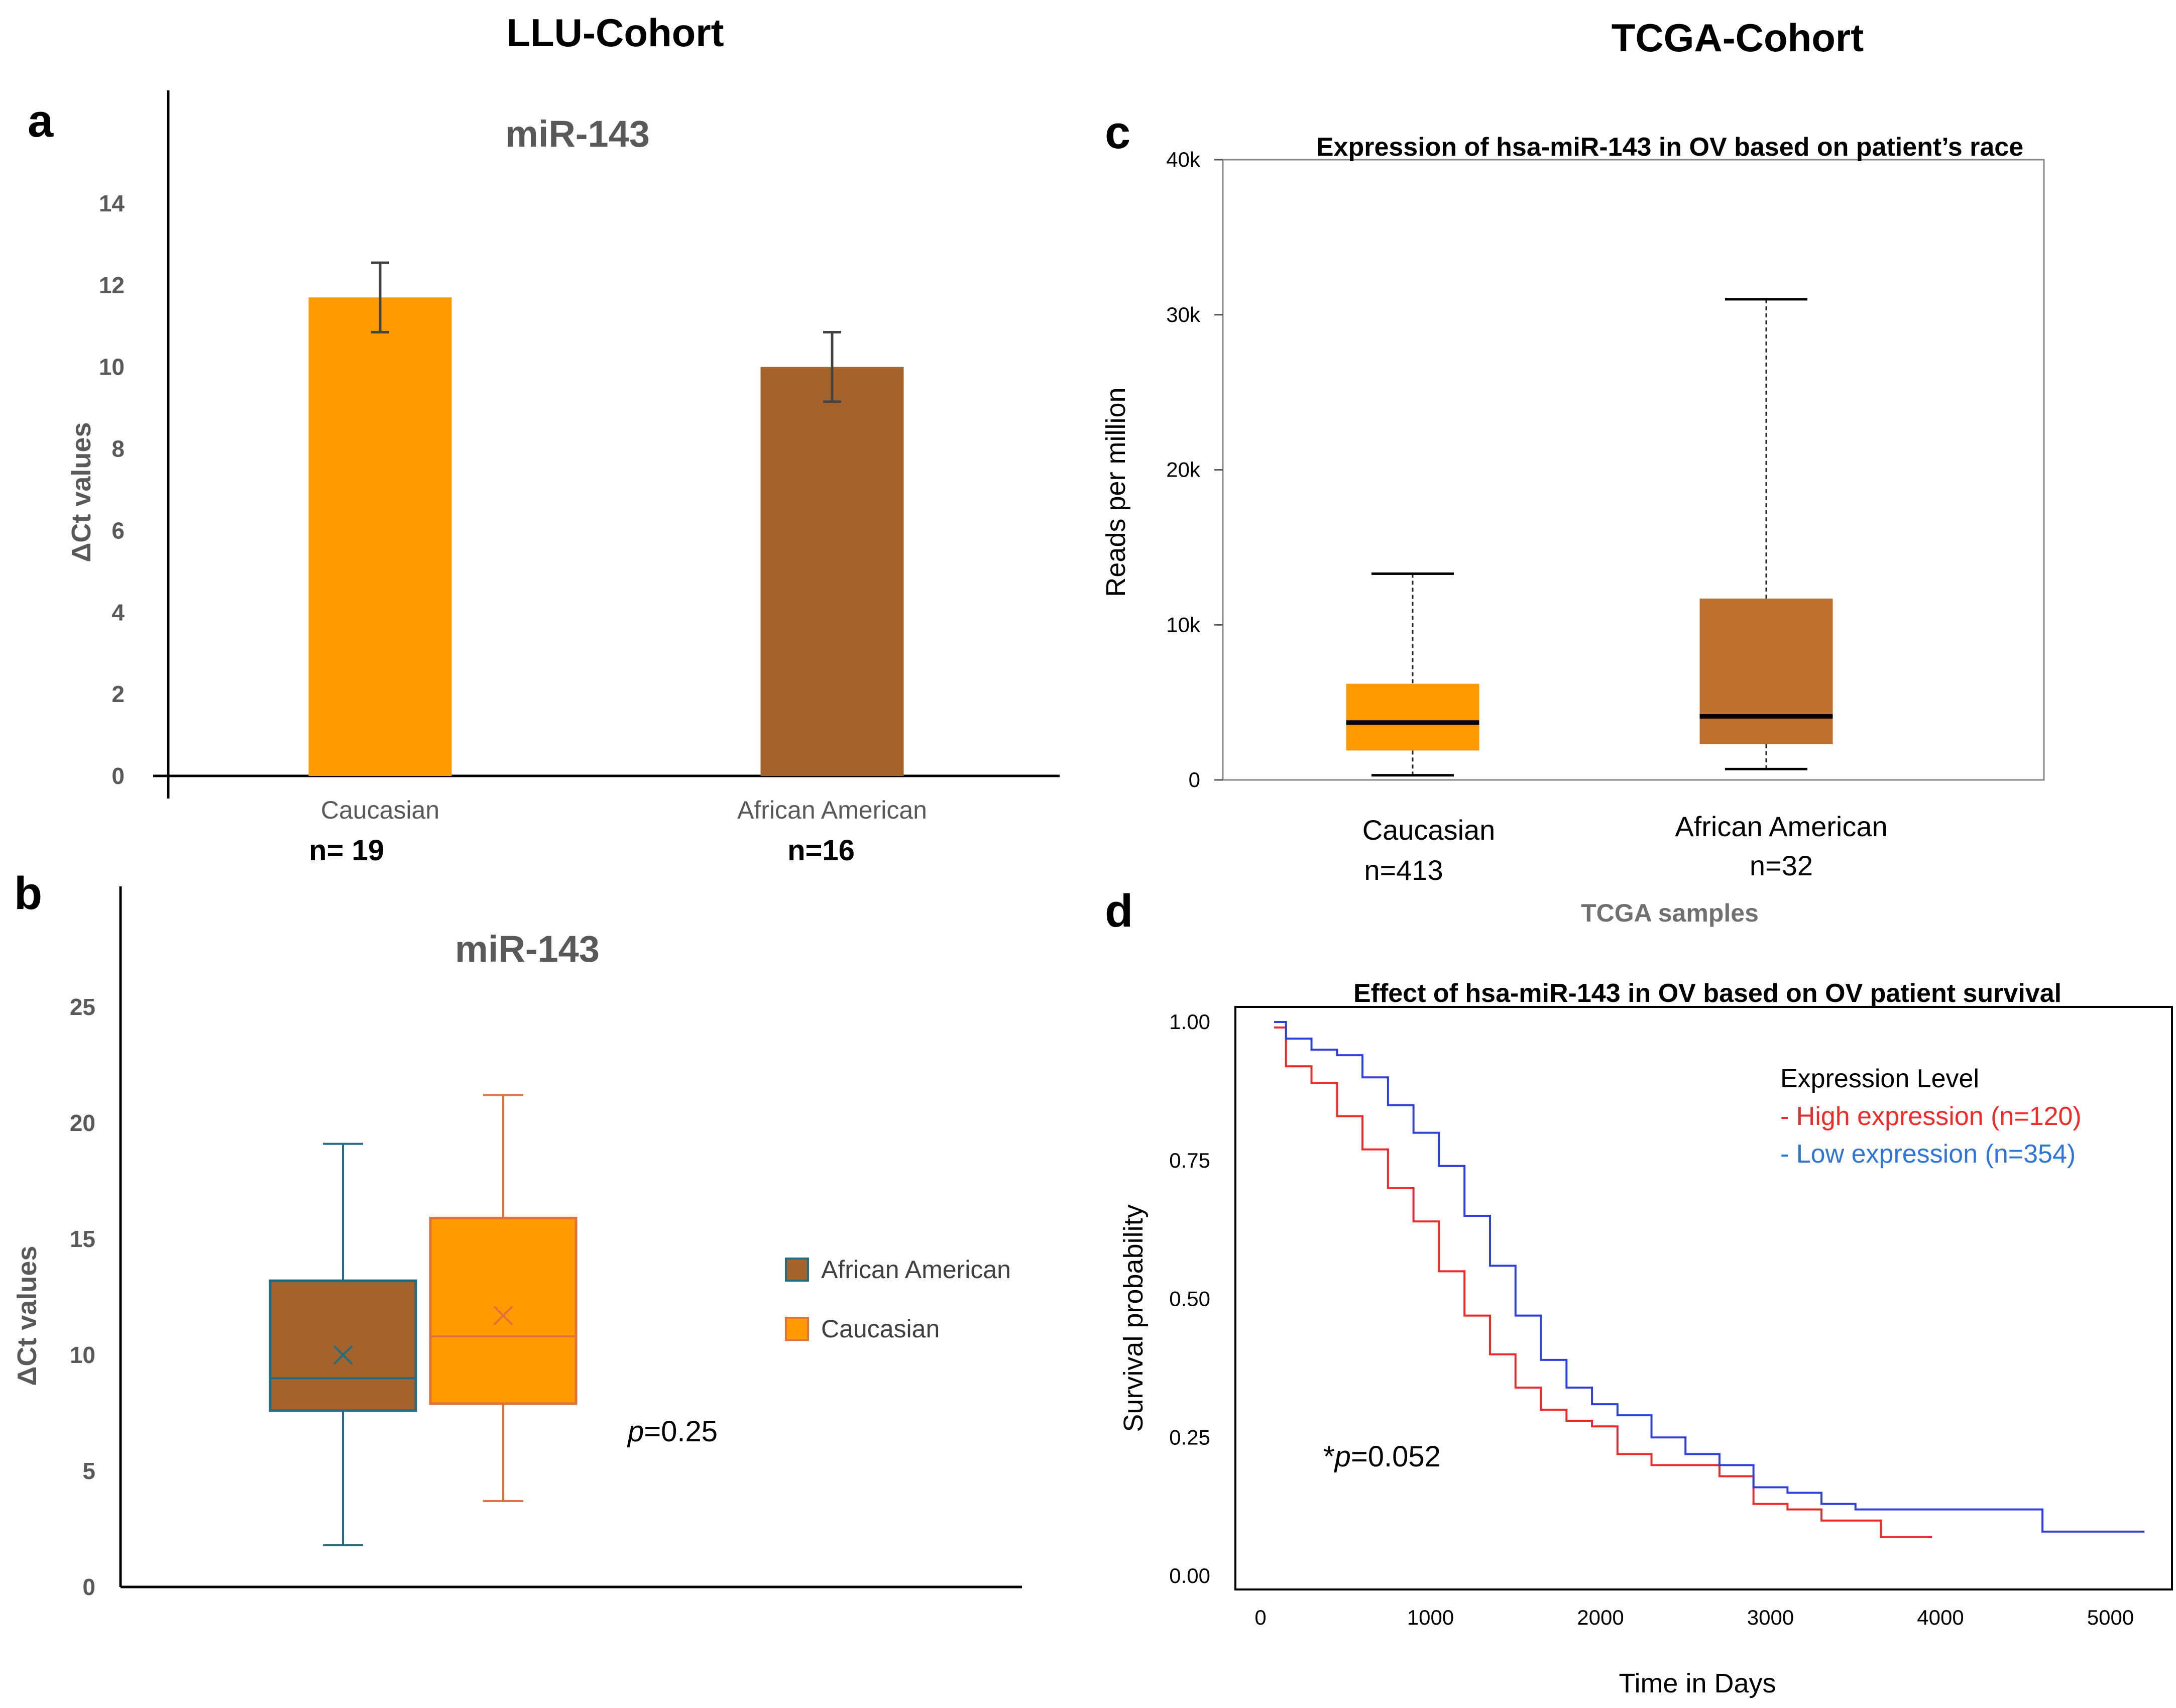 The height and width of the screenshot is (1708, 2176). I want to click on panel-d-y-tick: 0.50, so click(1189, 1299).